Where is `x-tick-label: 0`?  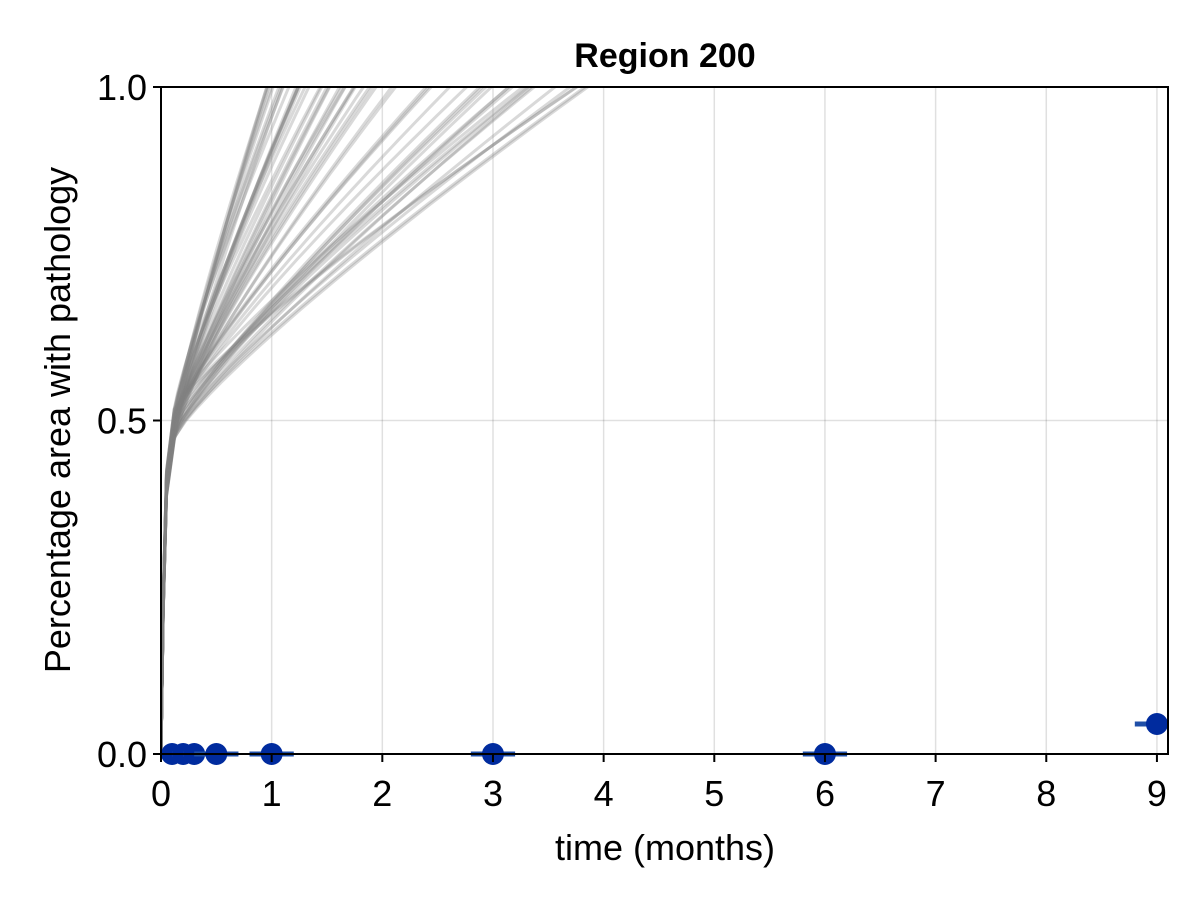
x-tick-label: 0 is located at coordinates (161, 793).